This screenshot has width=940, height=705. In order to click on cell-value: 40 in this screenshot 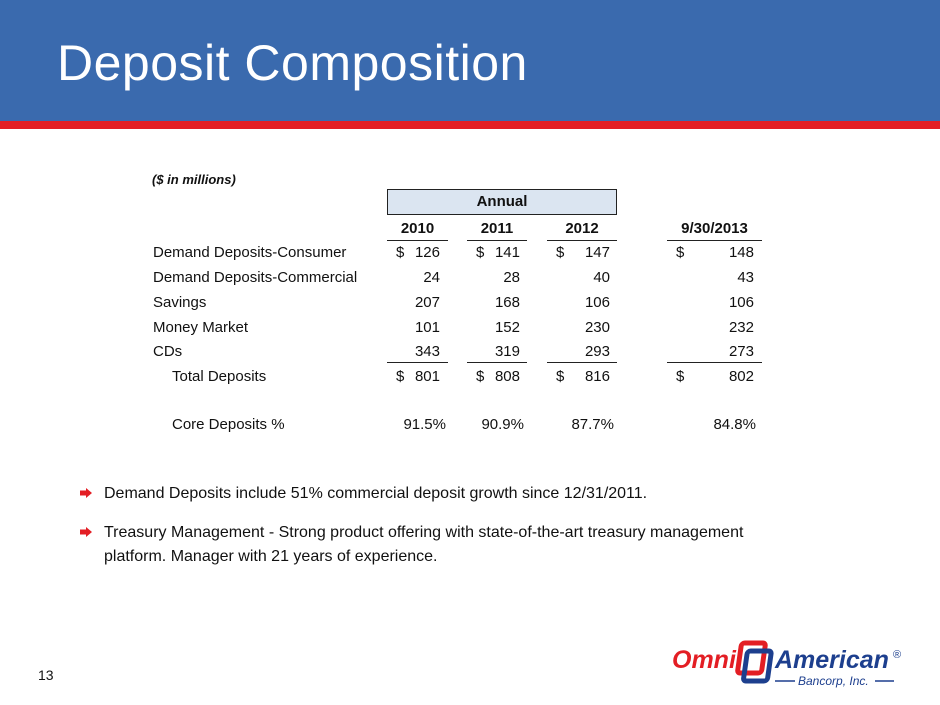, I will do `click(601, 277)`.